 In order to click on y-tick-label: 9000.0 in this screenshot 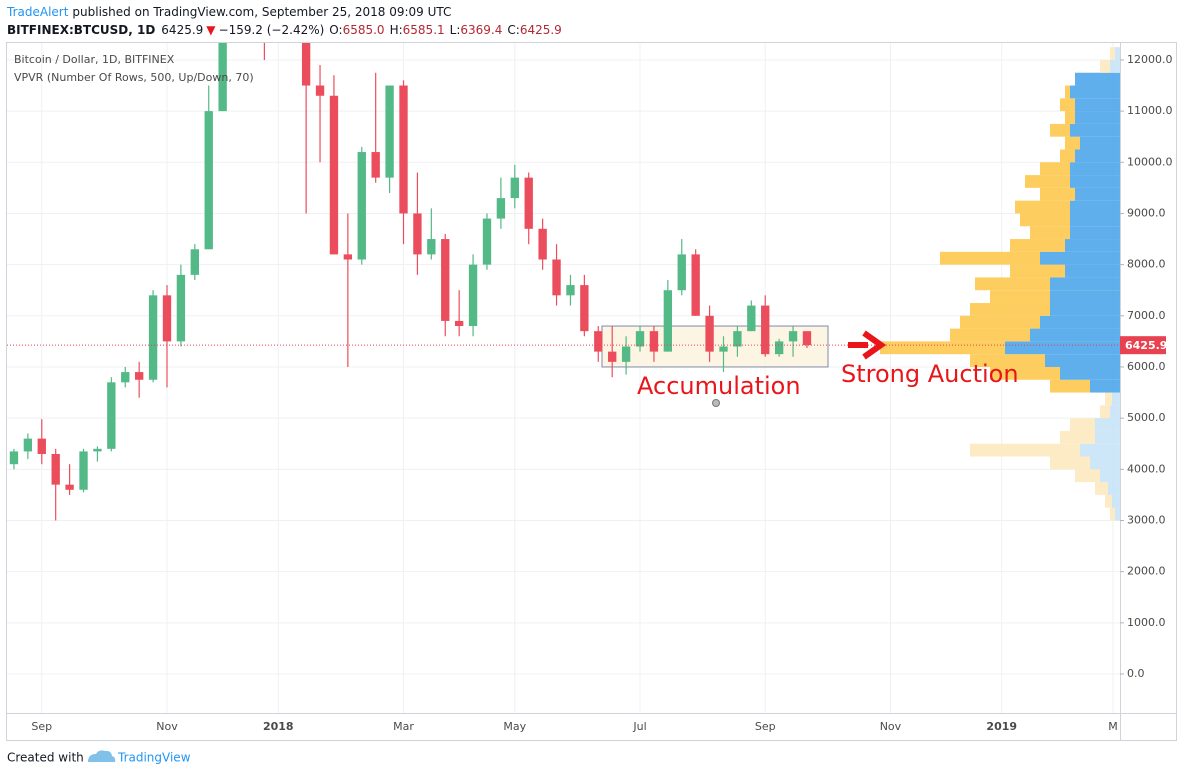, I will do `click(1146, 212)`.